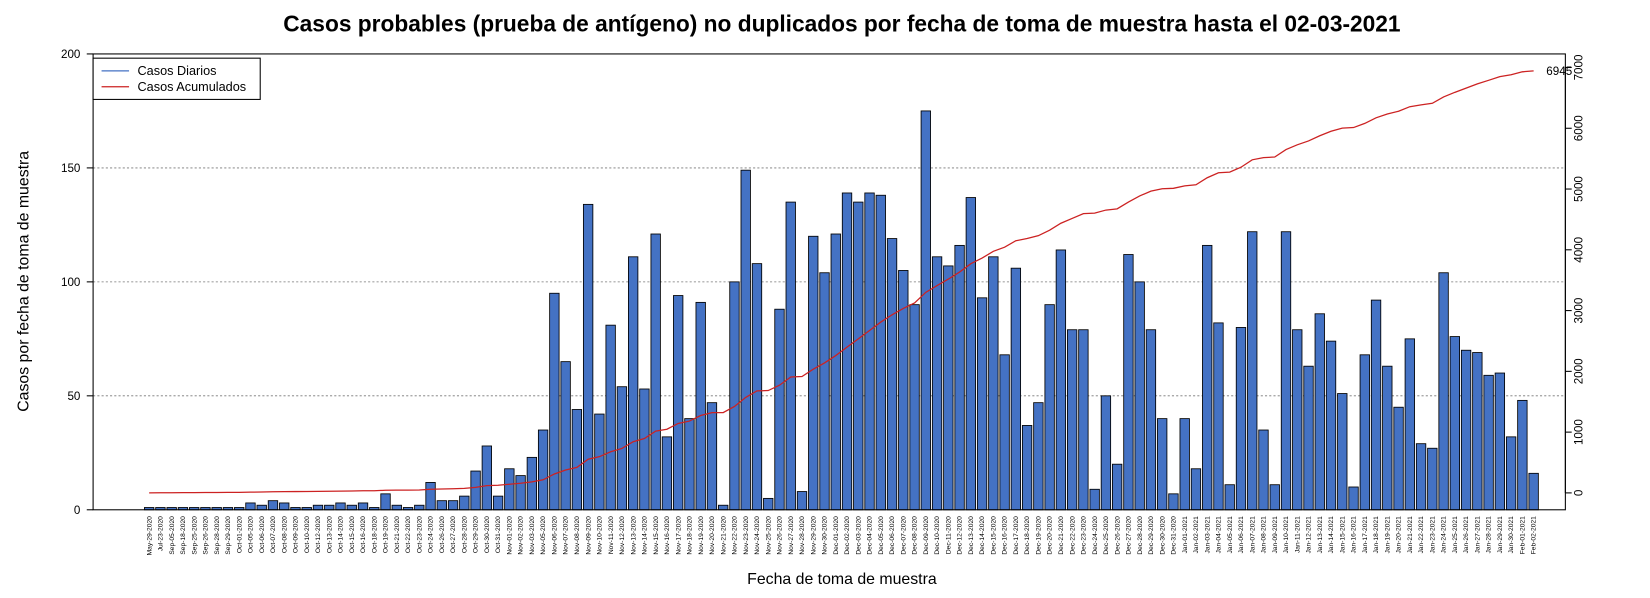 The image size is (1650, 598). I want to click on x-tick-label: Oct-18-2020, so click(374, 534).